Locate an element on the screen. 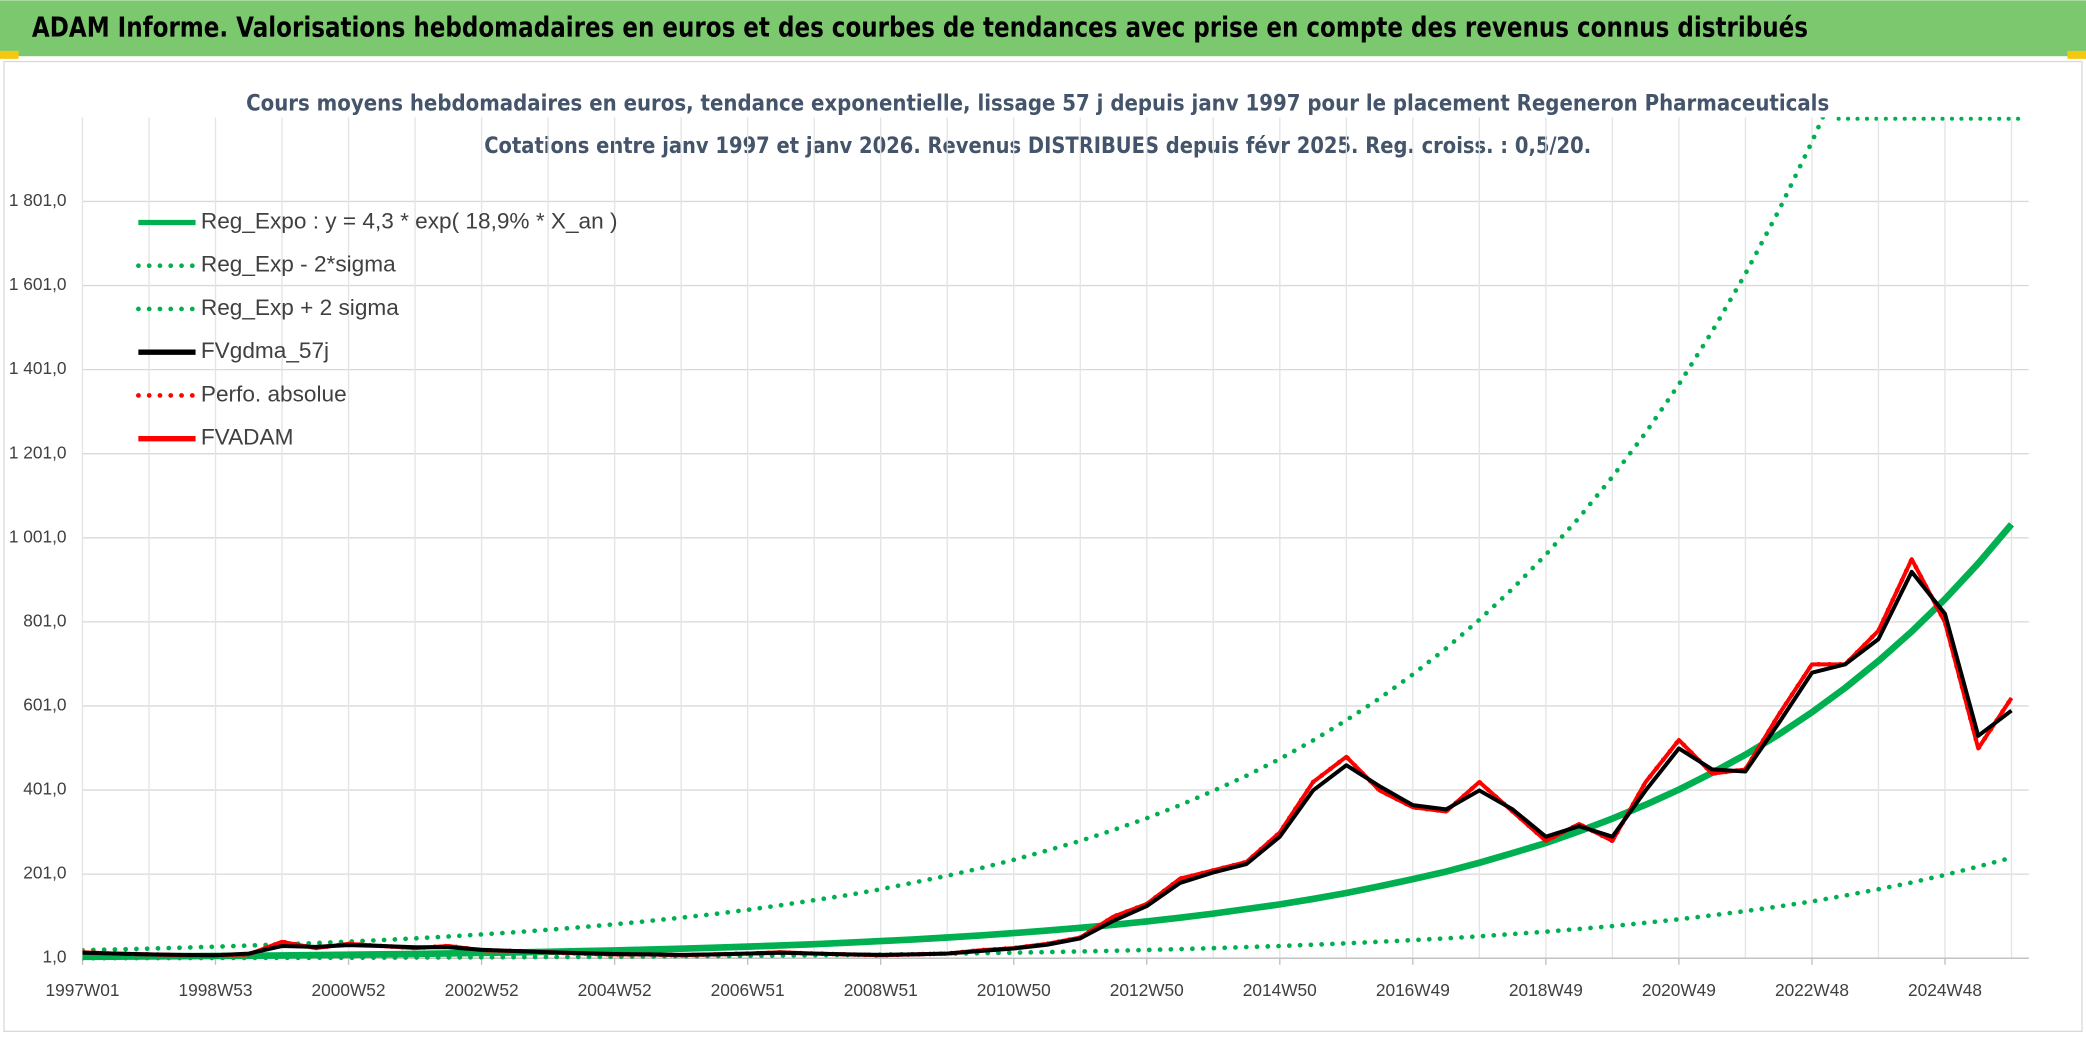  legend-label: FVgdma_57j is located at coordinates (265, 350).